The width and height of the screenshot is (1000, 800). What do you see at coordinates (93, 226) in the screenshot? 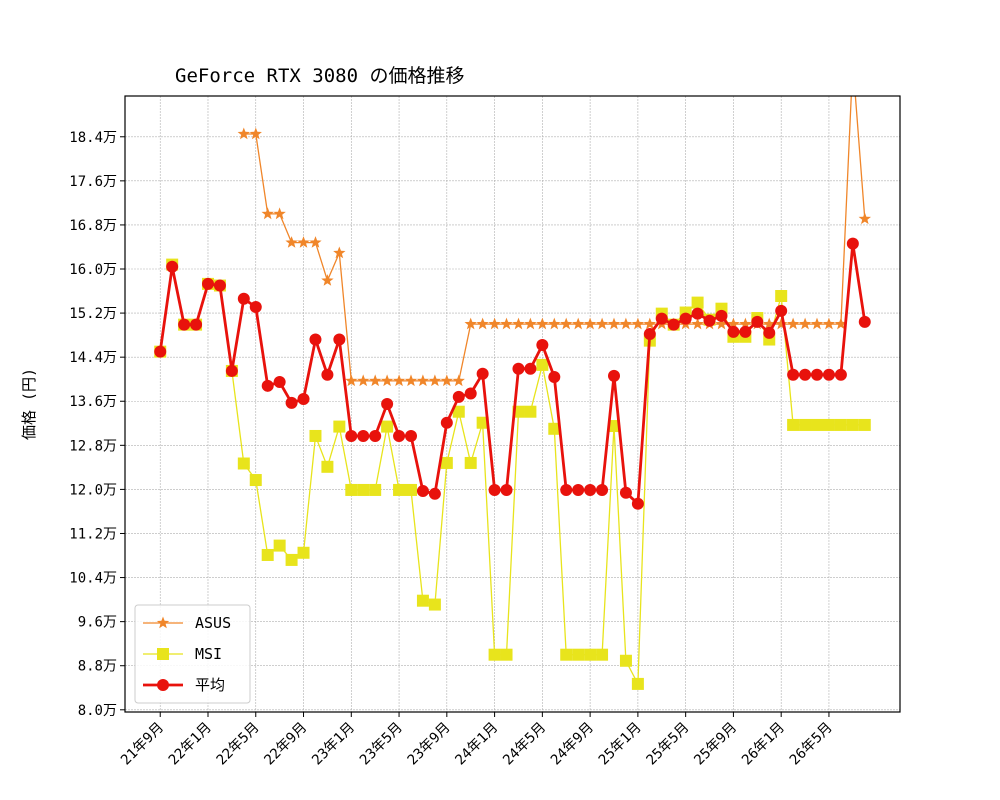
I see `y-tick-label: 16.8万` at bounding box center [93, 226].